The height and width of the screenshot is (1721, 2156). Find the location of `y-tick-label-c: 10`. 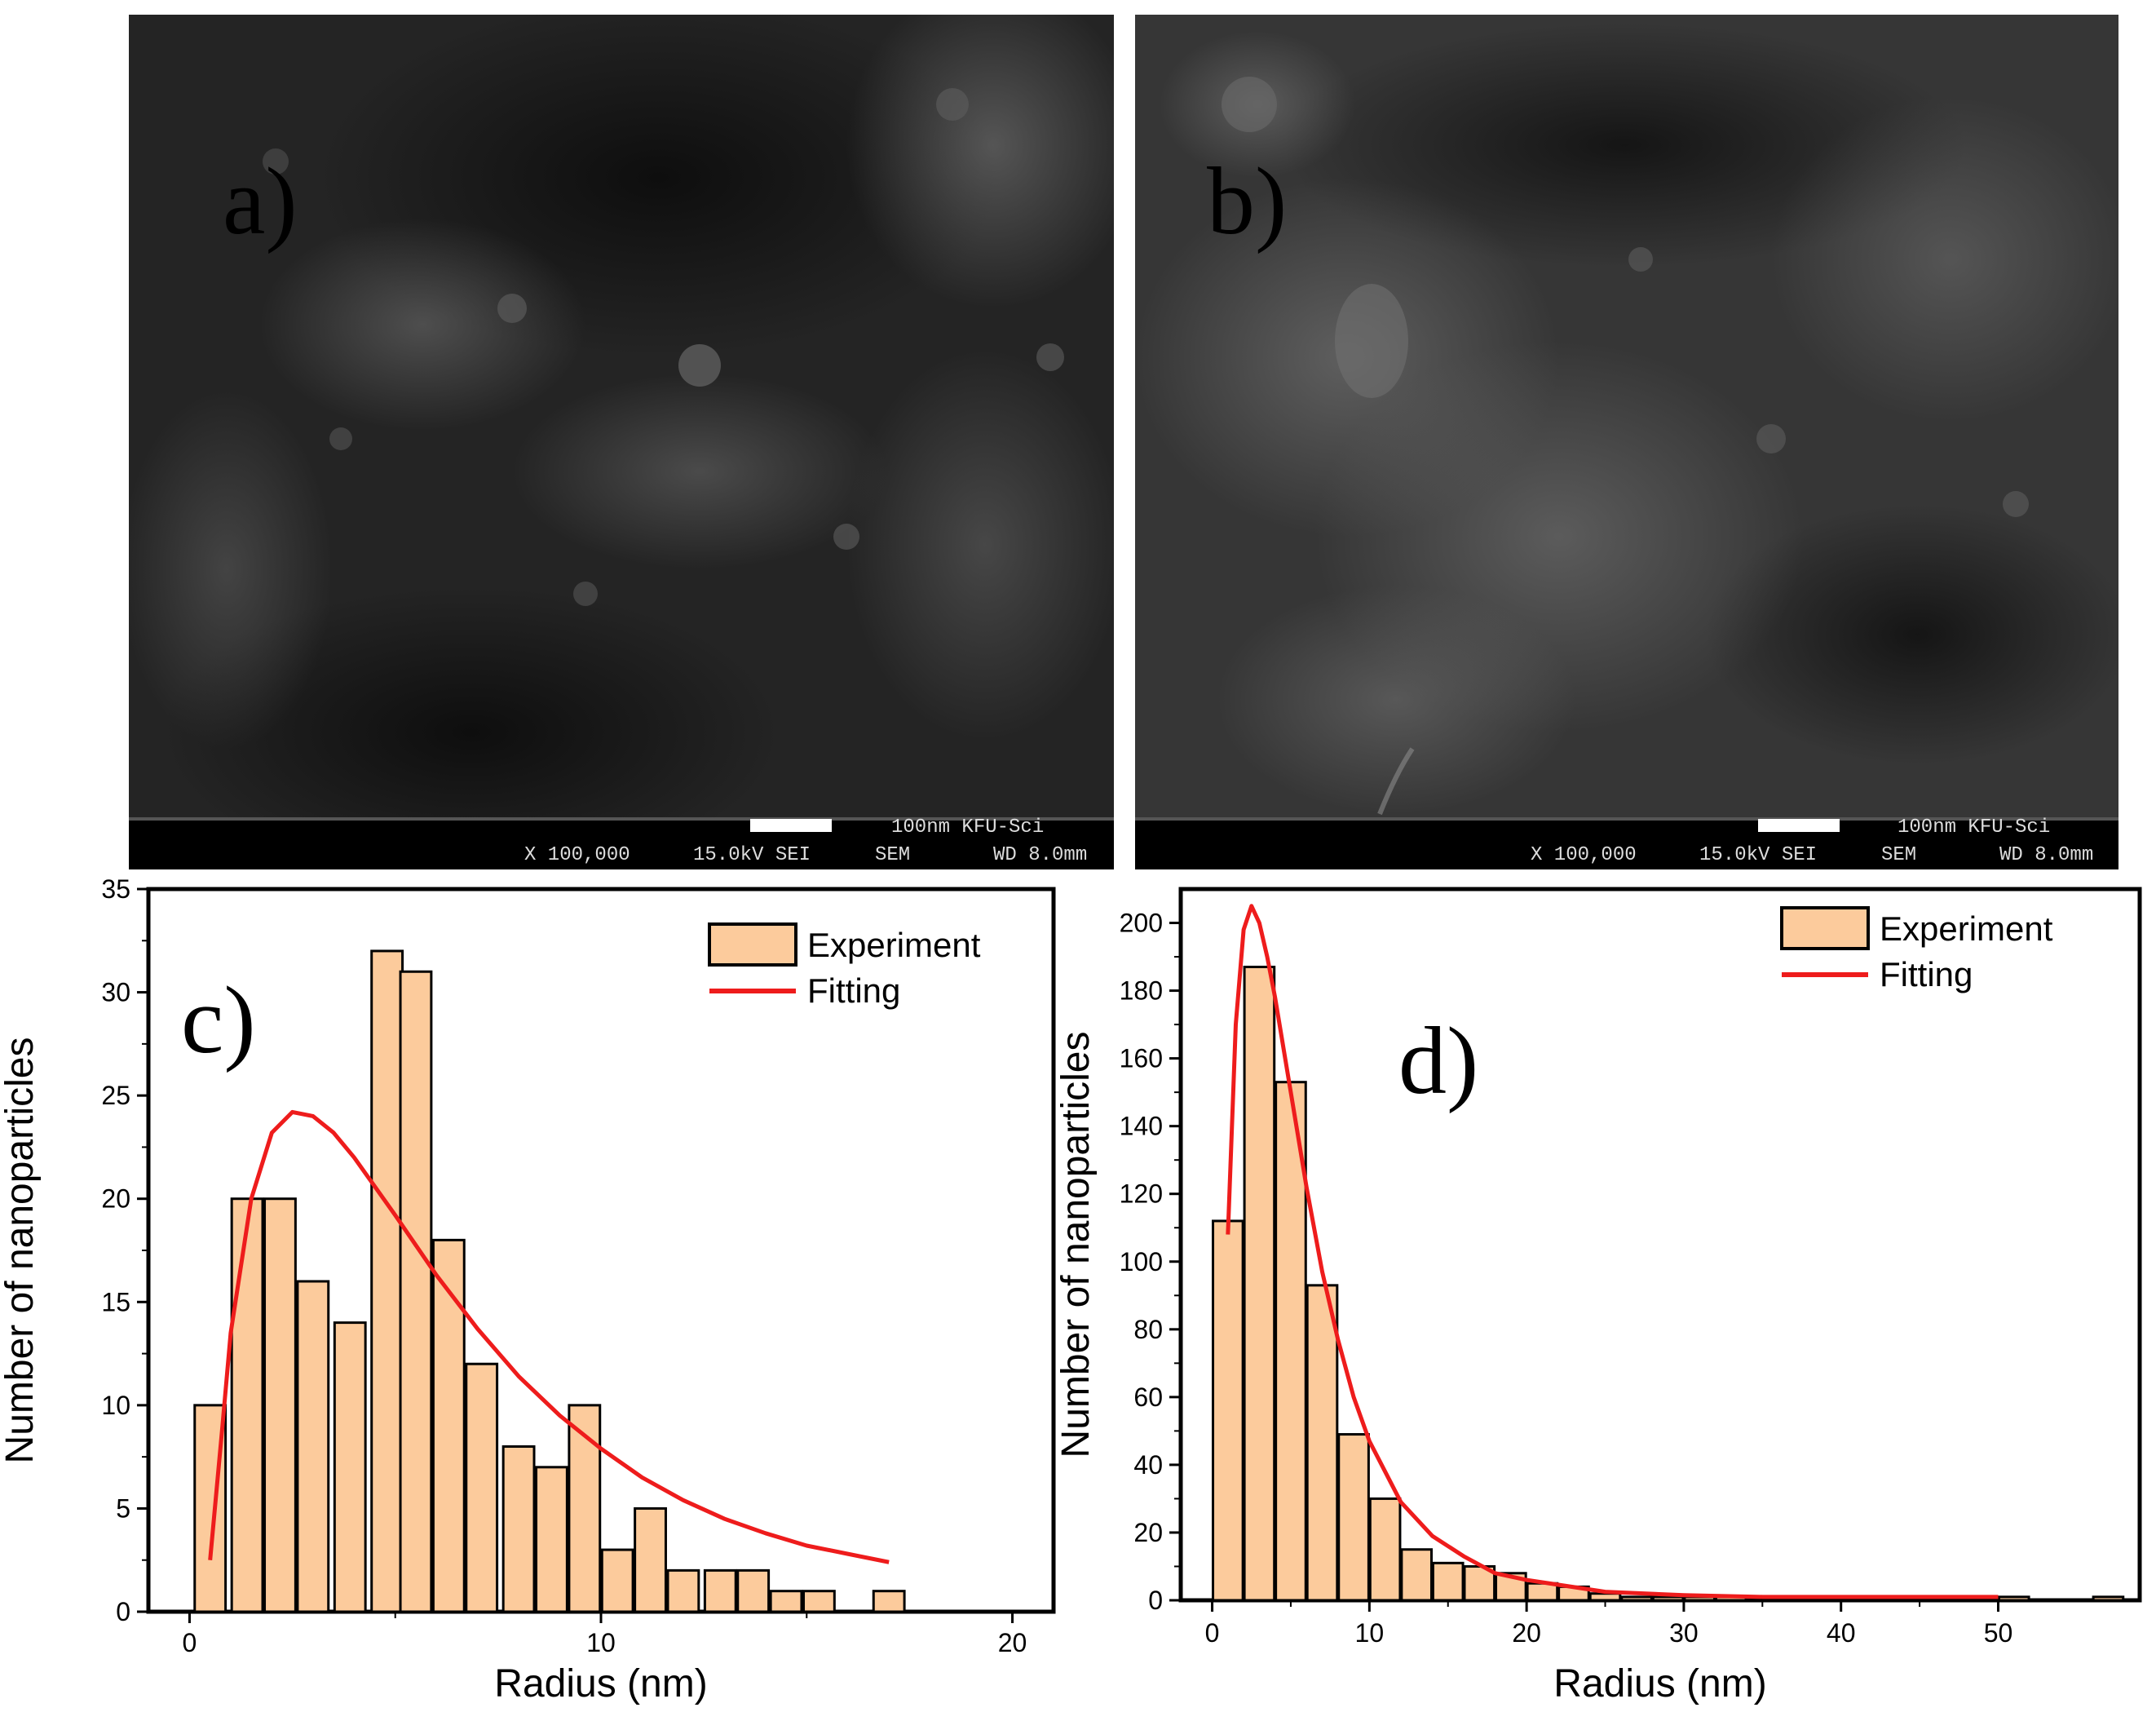

y-tick-label-c: 10 is located at coordinates (115, 1405).